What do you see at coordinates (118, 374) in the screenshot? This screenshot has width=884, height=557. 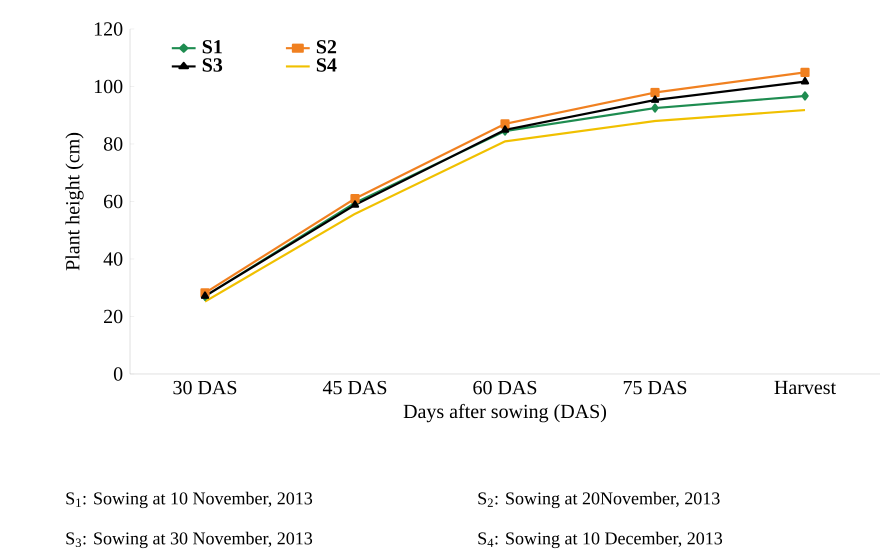 I see `y-tick-label: 0` at bounding box center [118, 374].